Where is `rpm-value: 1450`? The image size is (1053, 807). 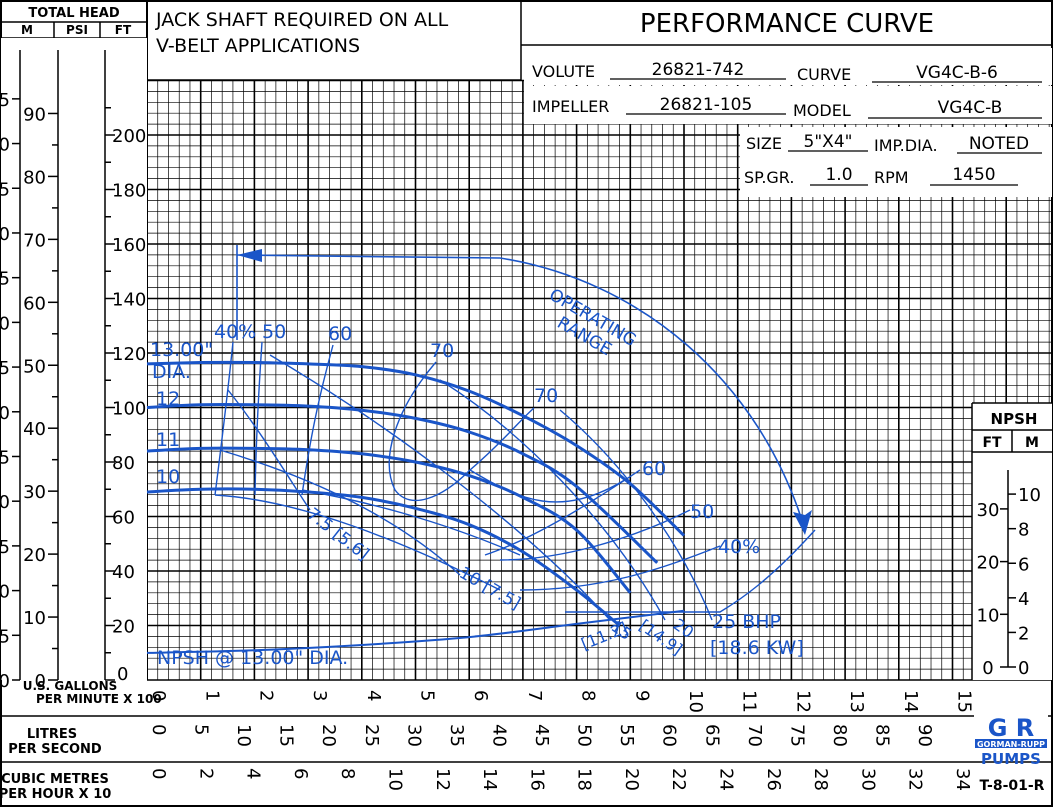 rpm-value: 1450 is located at coordinates (973, 175).